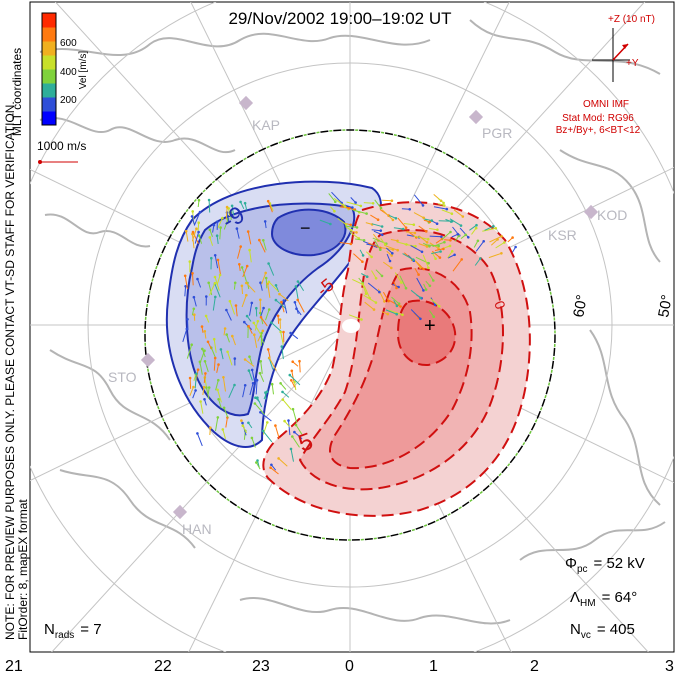 This screenshot has width=680, height=674. I want to click on mlt-tick-0: 0, so click(349, 666).